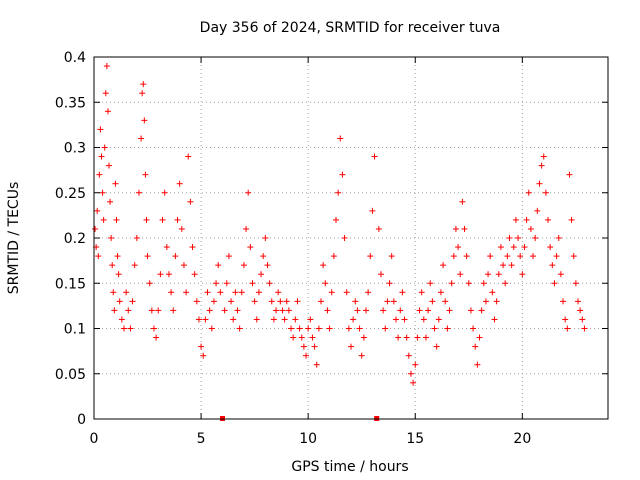 Image resolution: width=640 pixels, height=480 pixels. I want to click on y-tick-label: 0.3, so click(75, 149).